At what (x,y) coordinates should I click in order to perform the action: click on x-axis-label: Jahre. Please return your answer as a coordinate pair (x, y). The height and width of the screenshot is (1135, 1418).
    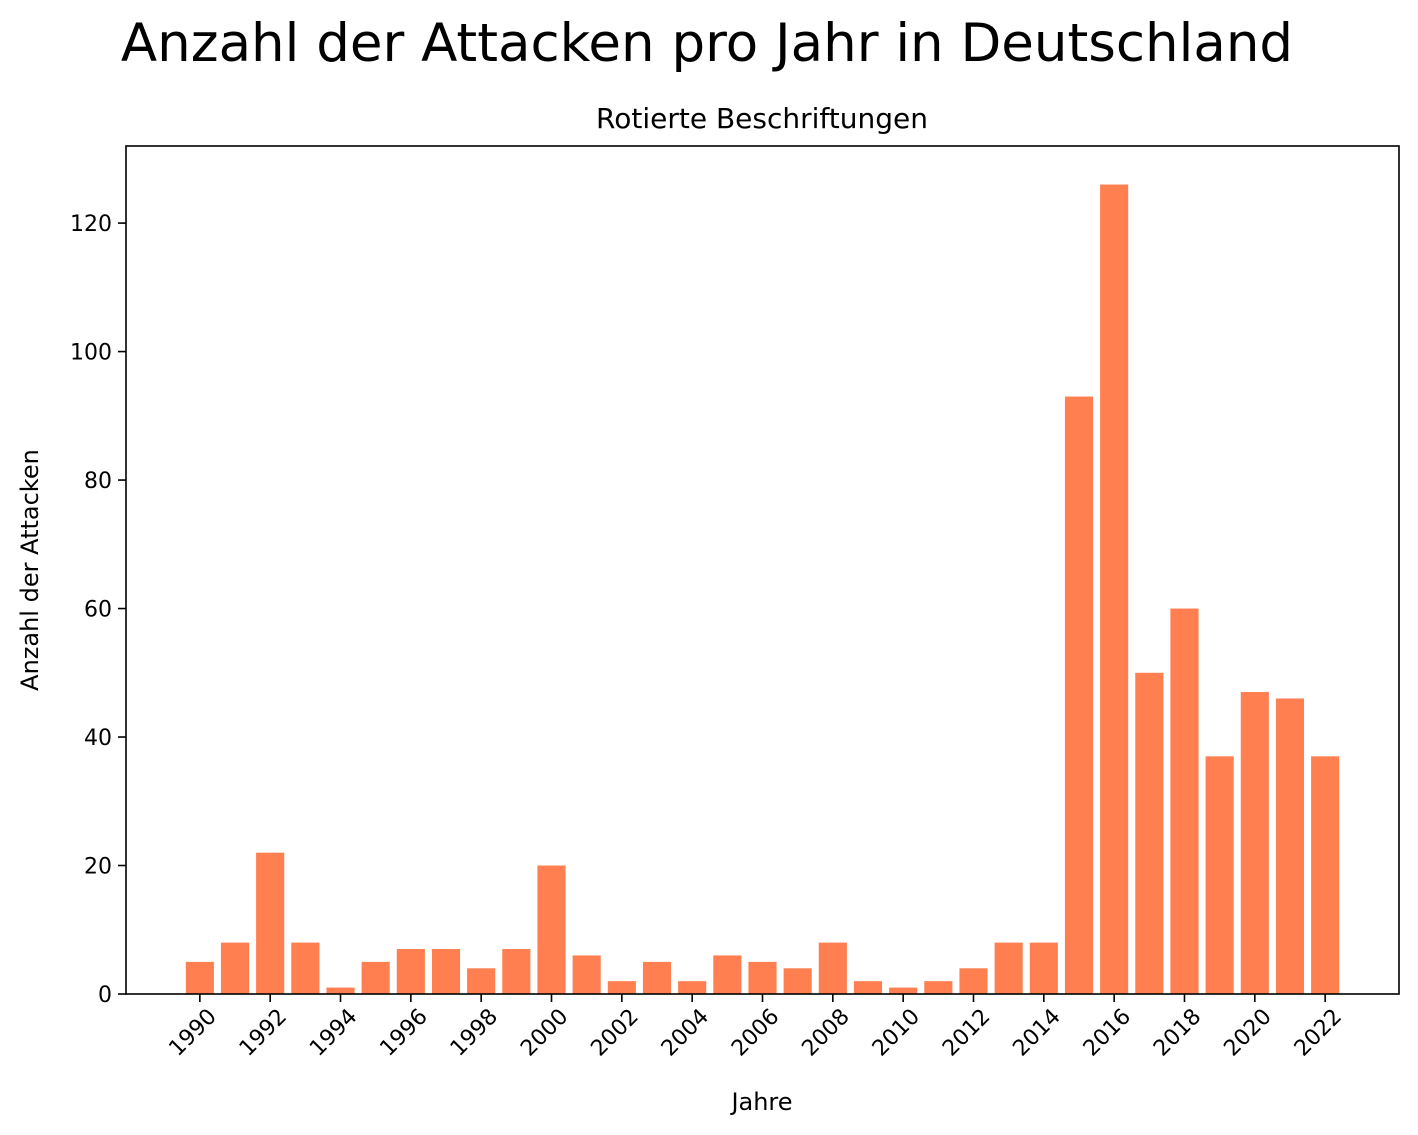
    Looking at the image, I should click on (760, 1102).